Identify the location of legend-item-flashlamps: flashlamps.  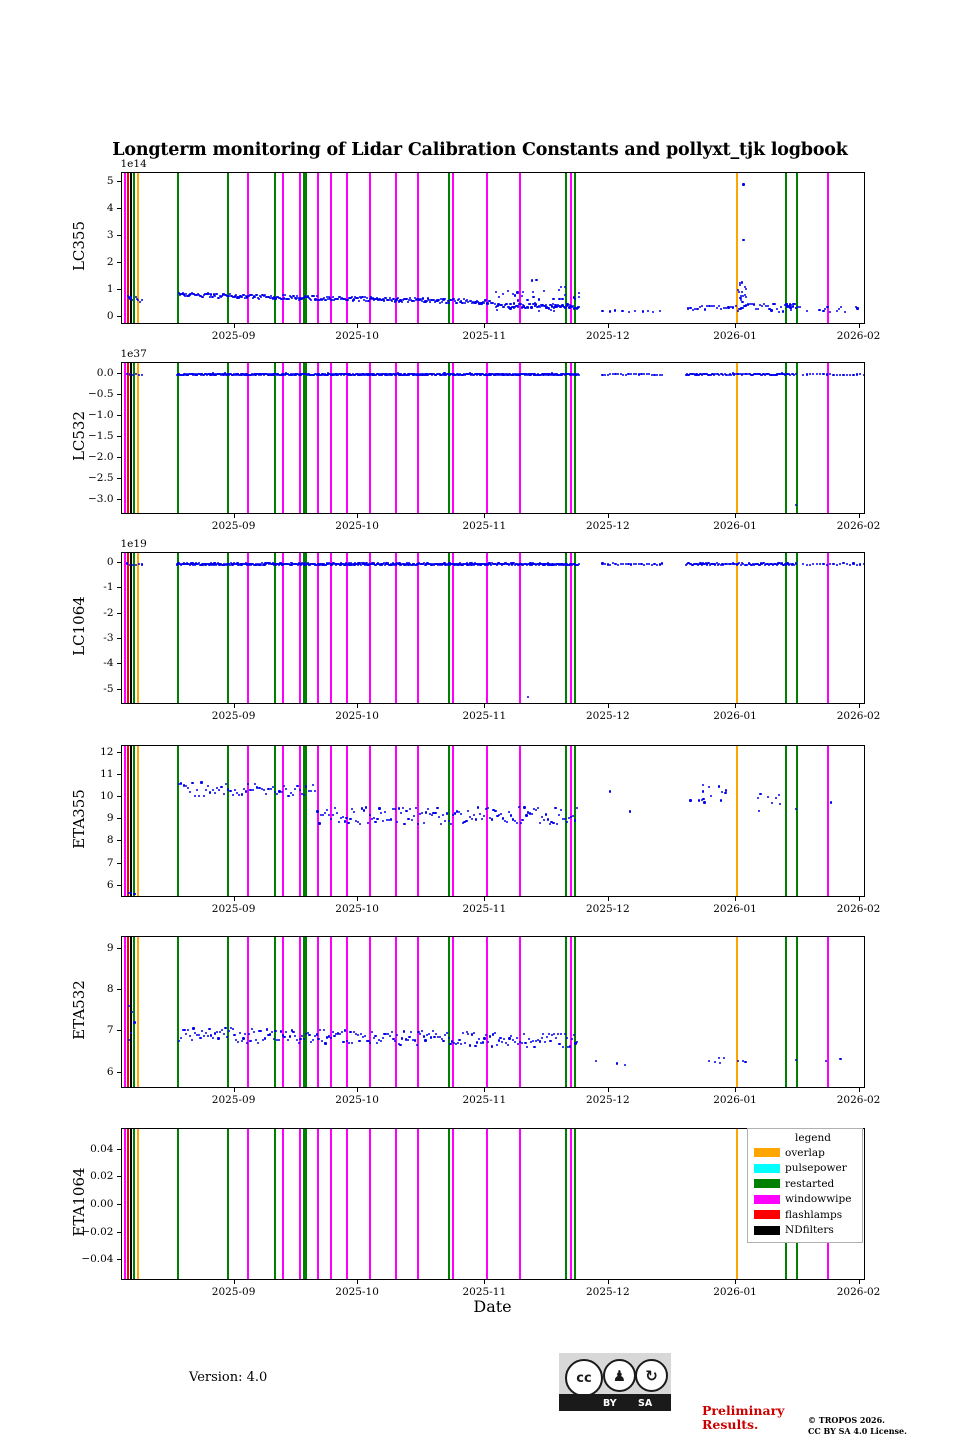
(805, 1215).